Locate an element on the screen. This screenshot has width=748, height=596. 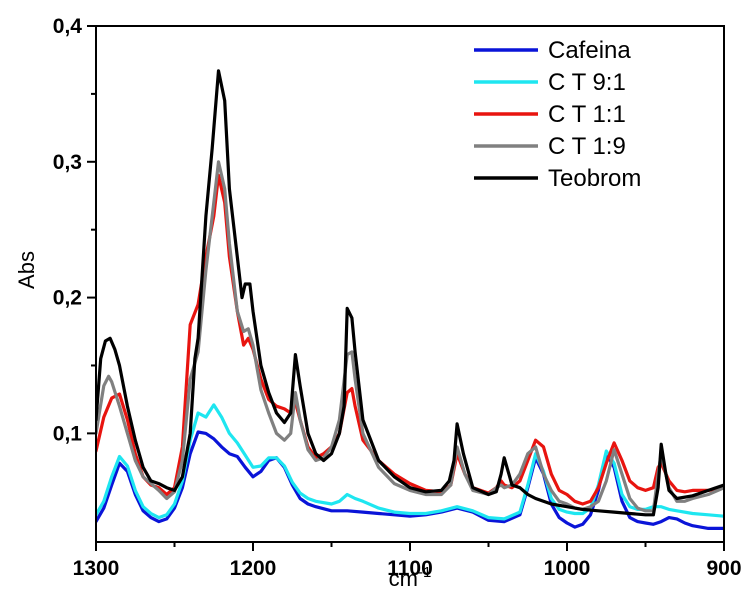
y-tick-label: 0,1 is located at coordinates (68, 433).